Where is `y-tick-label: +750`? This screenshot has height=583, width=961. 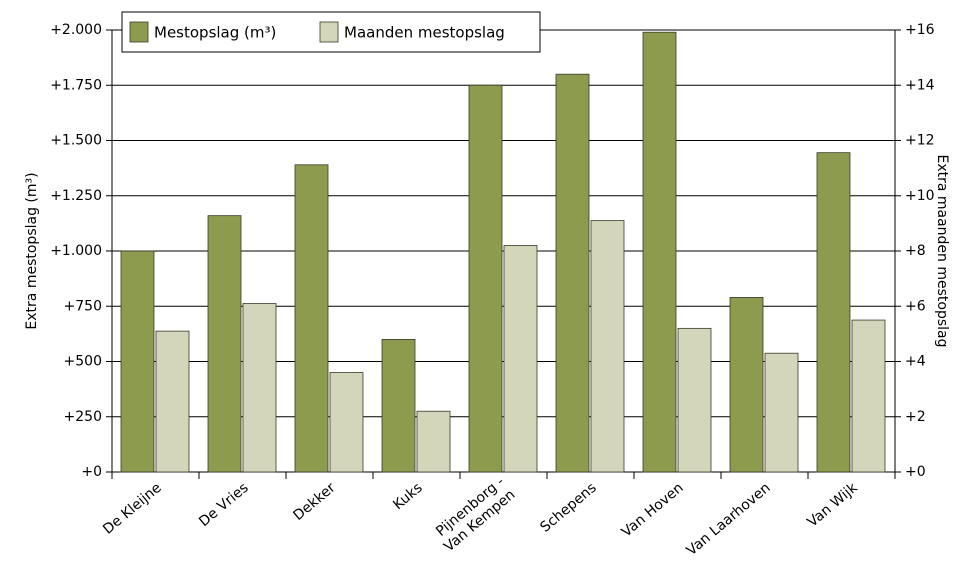 y-tick-label: +750 is located at coordinates (83, 306).